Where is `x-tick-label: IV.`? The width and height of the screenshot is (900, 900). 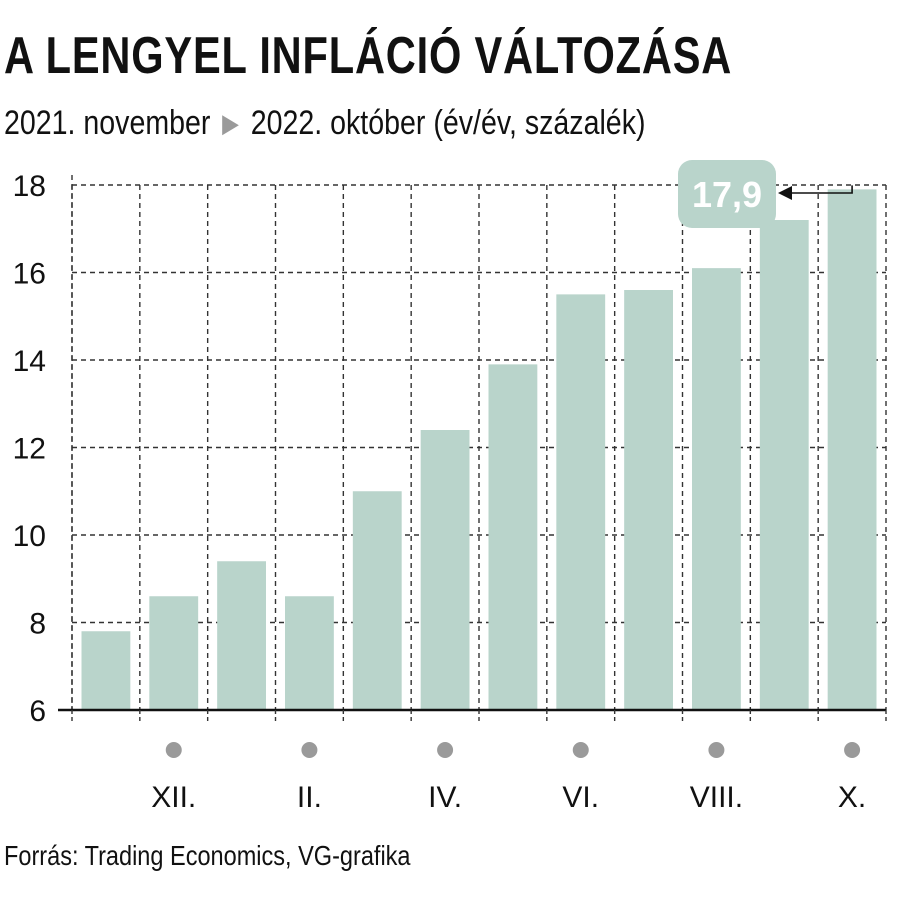 x-tick-label: IV. is located at coordinates (445, 797).